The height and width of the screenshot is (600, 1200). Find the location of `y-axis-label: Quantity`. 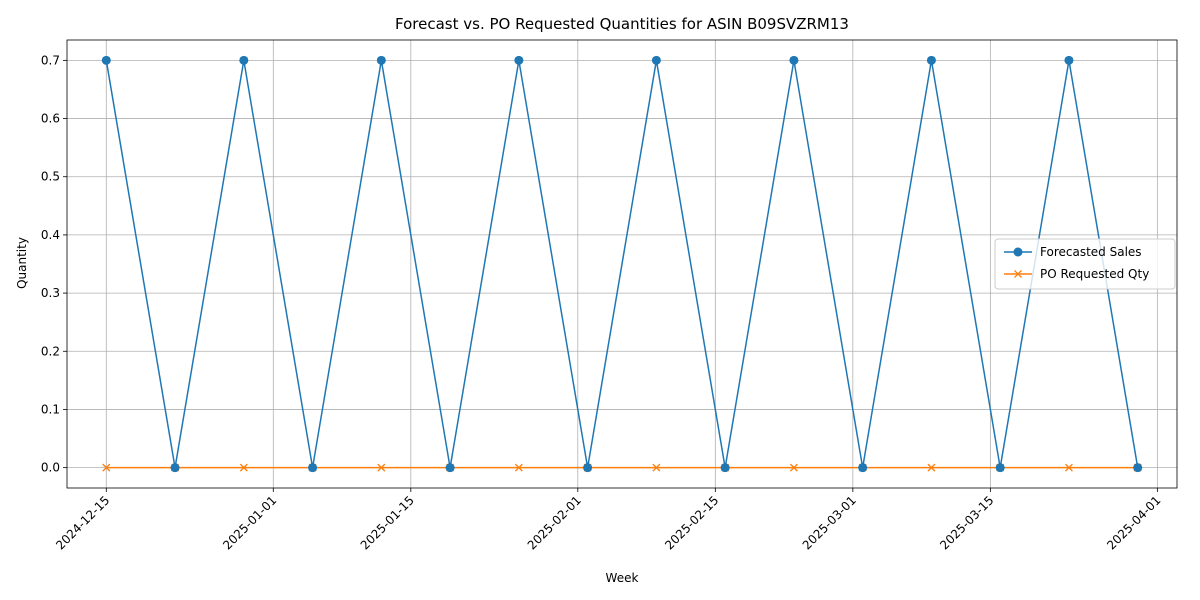

y-axis-label: Quantity is located at coordinates (22, 263).